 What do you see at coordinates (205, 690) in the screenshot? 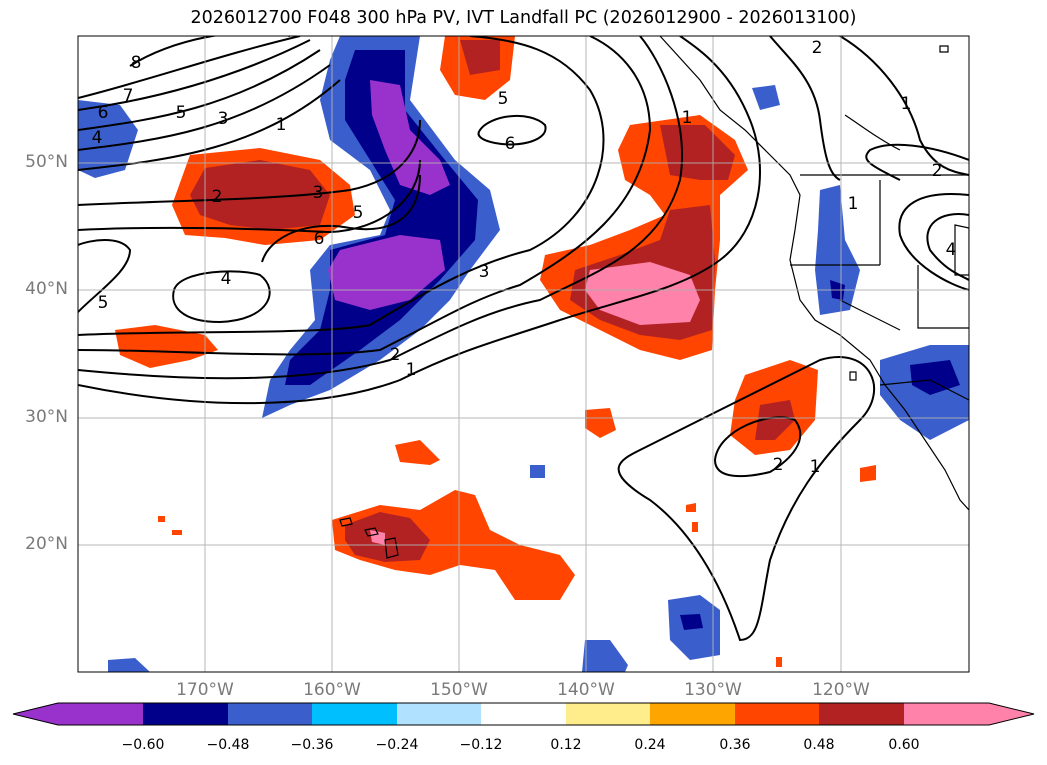
I see `lon-label: 170°W` at bounding box center [205, 690].